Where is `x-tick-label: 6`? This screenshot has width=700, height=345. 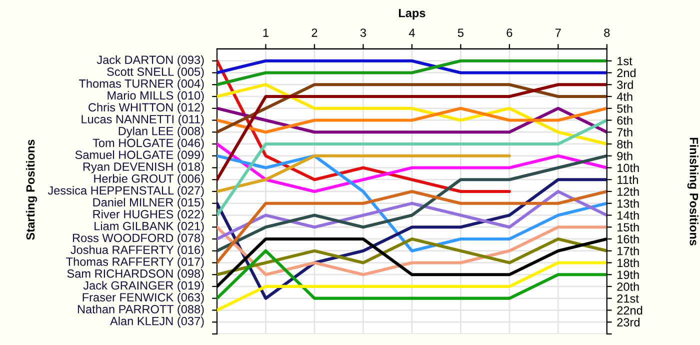 x-tick-label: 6 is located at coordinates (509, 32).